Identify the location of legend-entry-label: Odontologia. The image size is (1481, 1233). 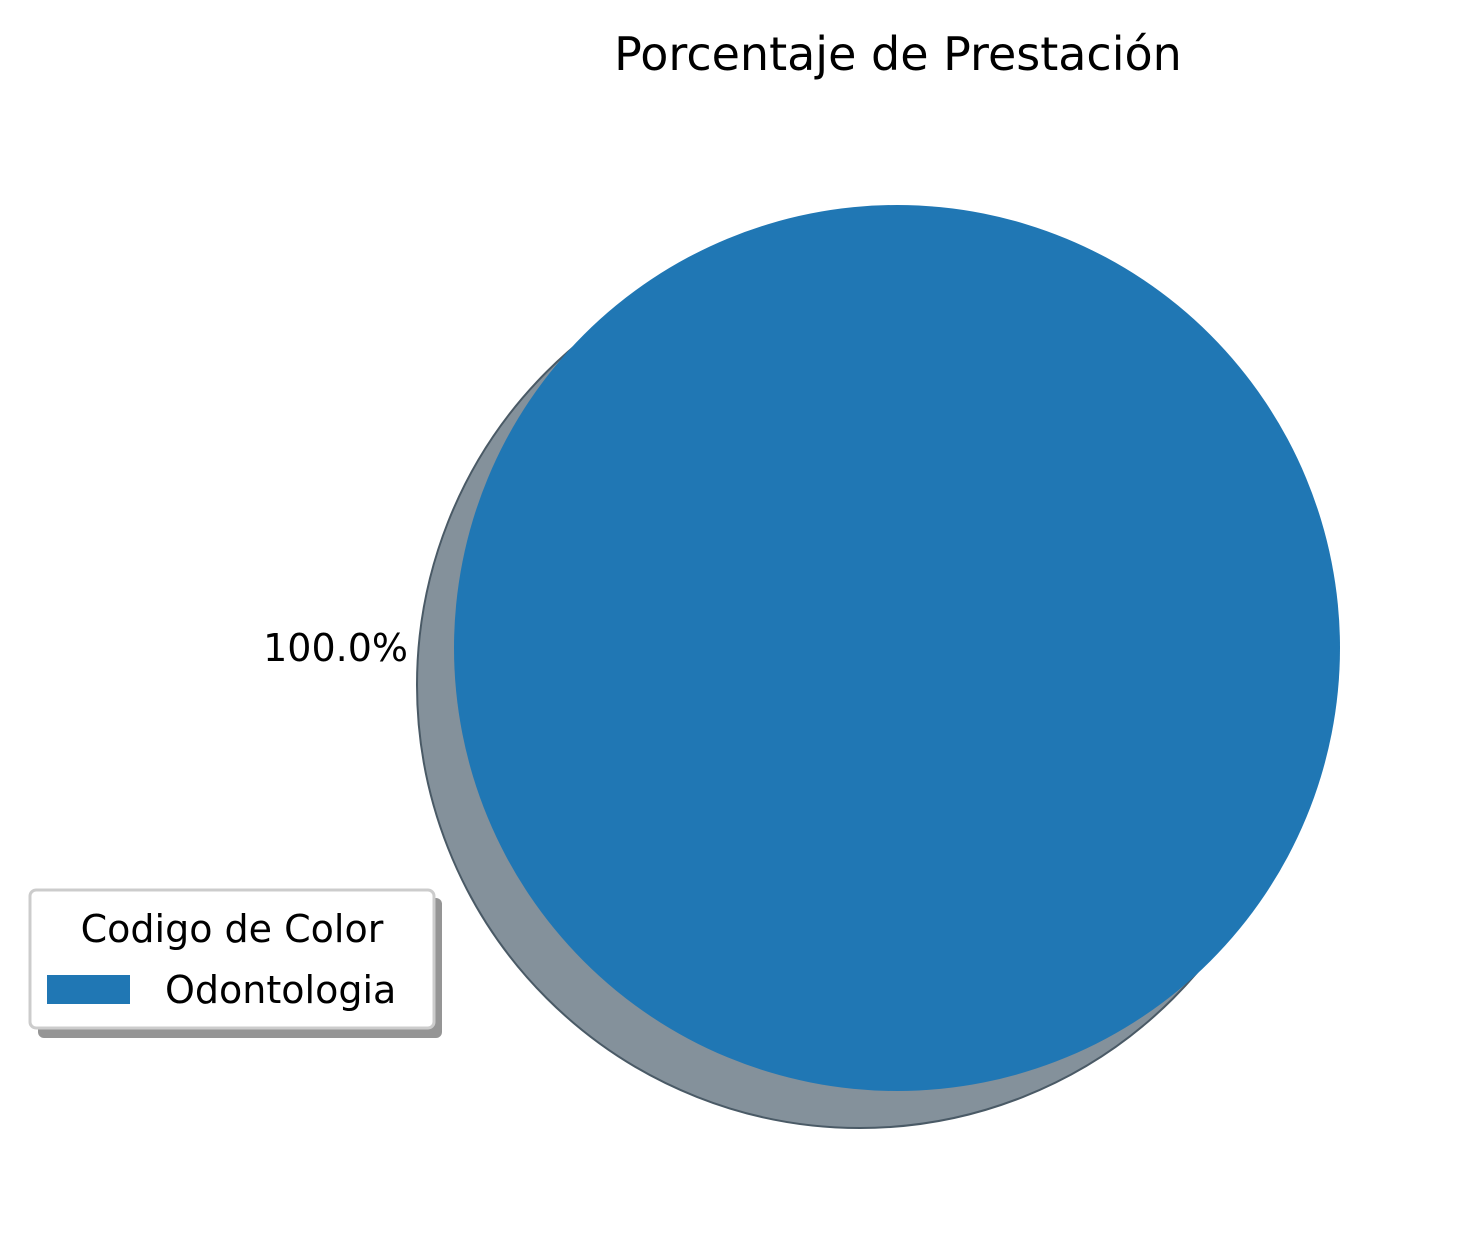
(280, 990).